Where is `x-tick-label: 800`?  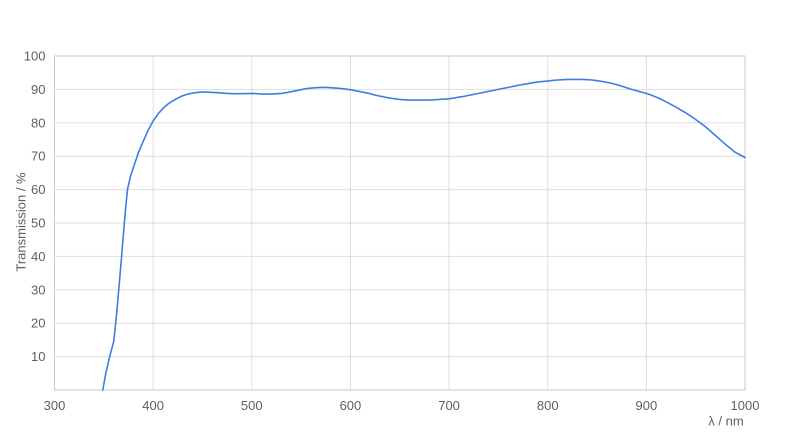
x-tick-label: 800 is located at coordinates (548, 405).